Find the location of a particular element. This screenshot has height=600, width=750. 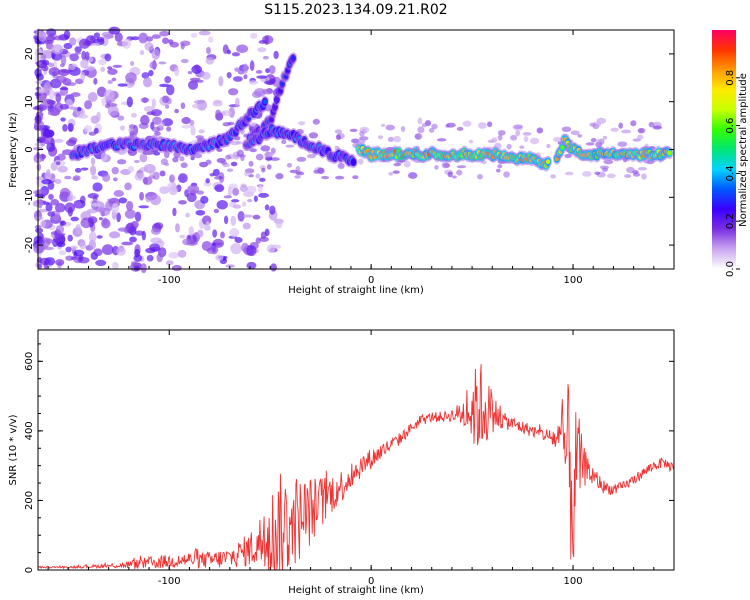

colorbar-tick-label: 0.6 is located at coordinates (730, 126).